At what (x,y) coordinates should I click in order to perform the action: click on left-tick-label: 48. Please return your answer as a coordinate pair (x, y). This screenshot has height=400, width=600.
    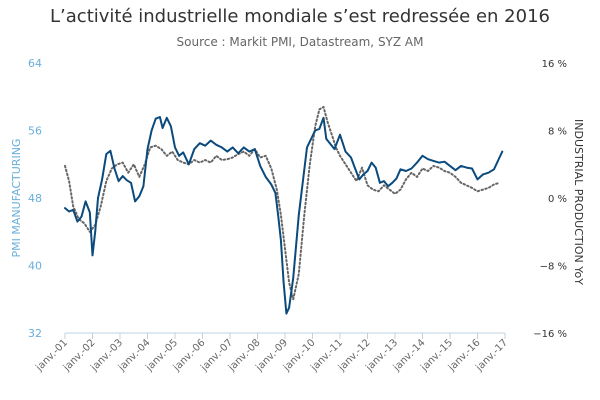
    Looking at the image, I should click on (35, 198).